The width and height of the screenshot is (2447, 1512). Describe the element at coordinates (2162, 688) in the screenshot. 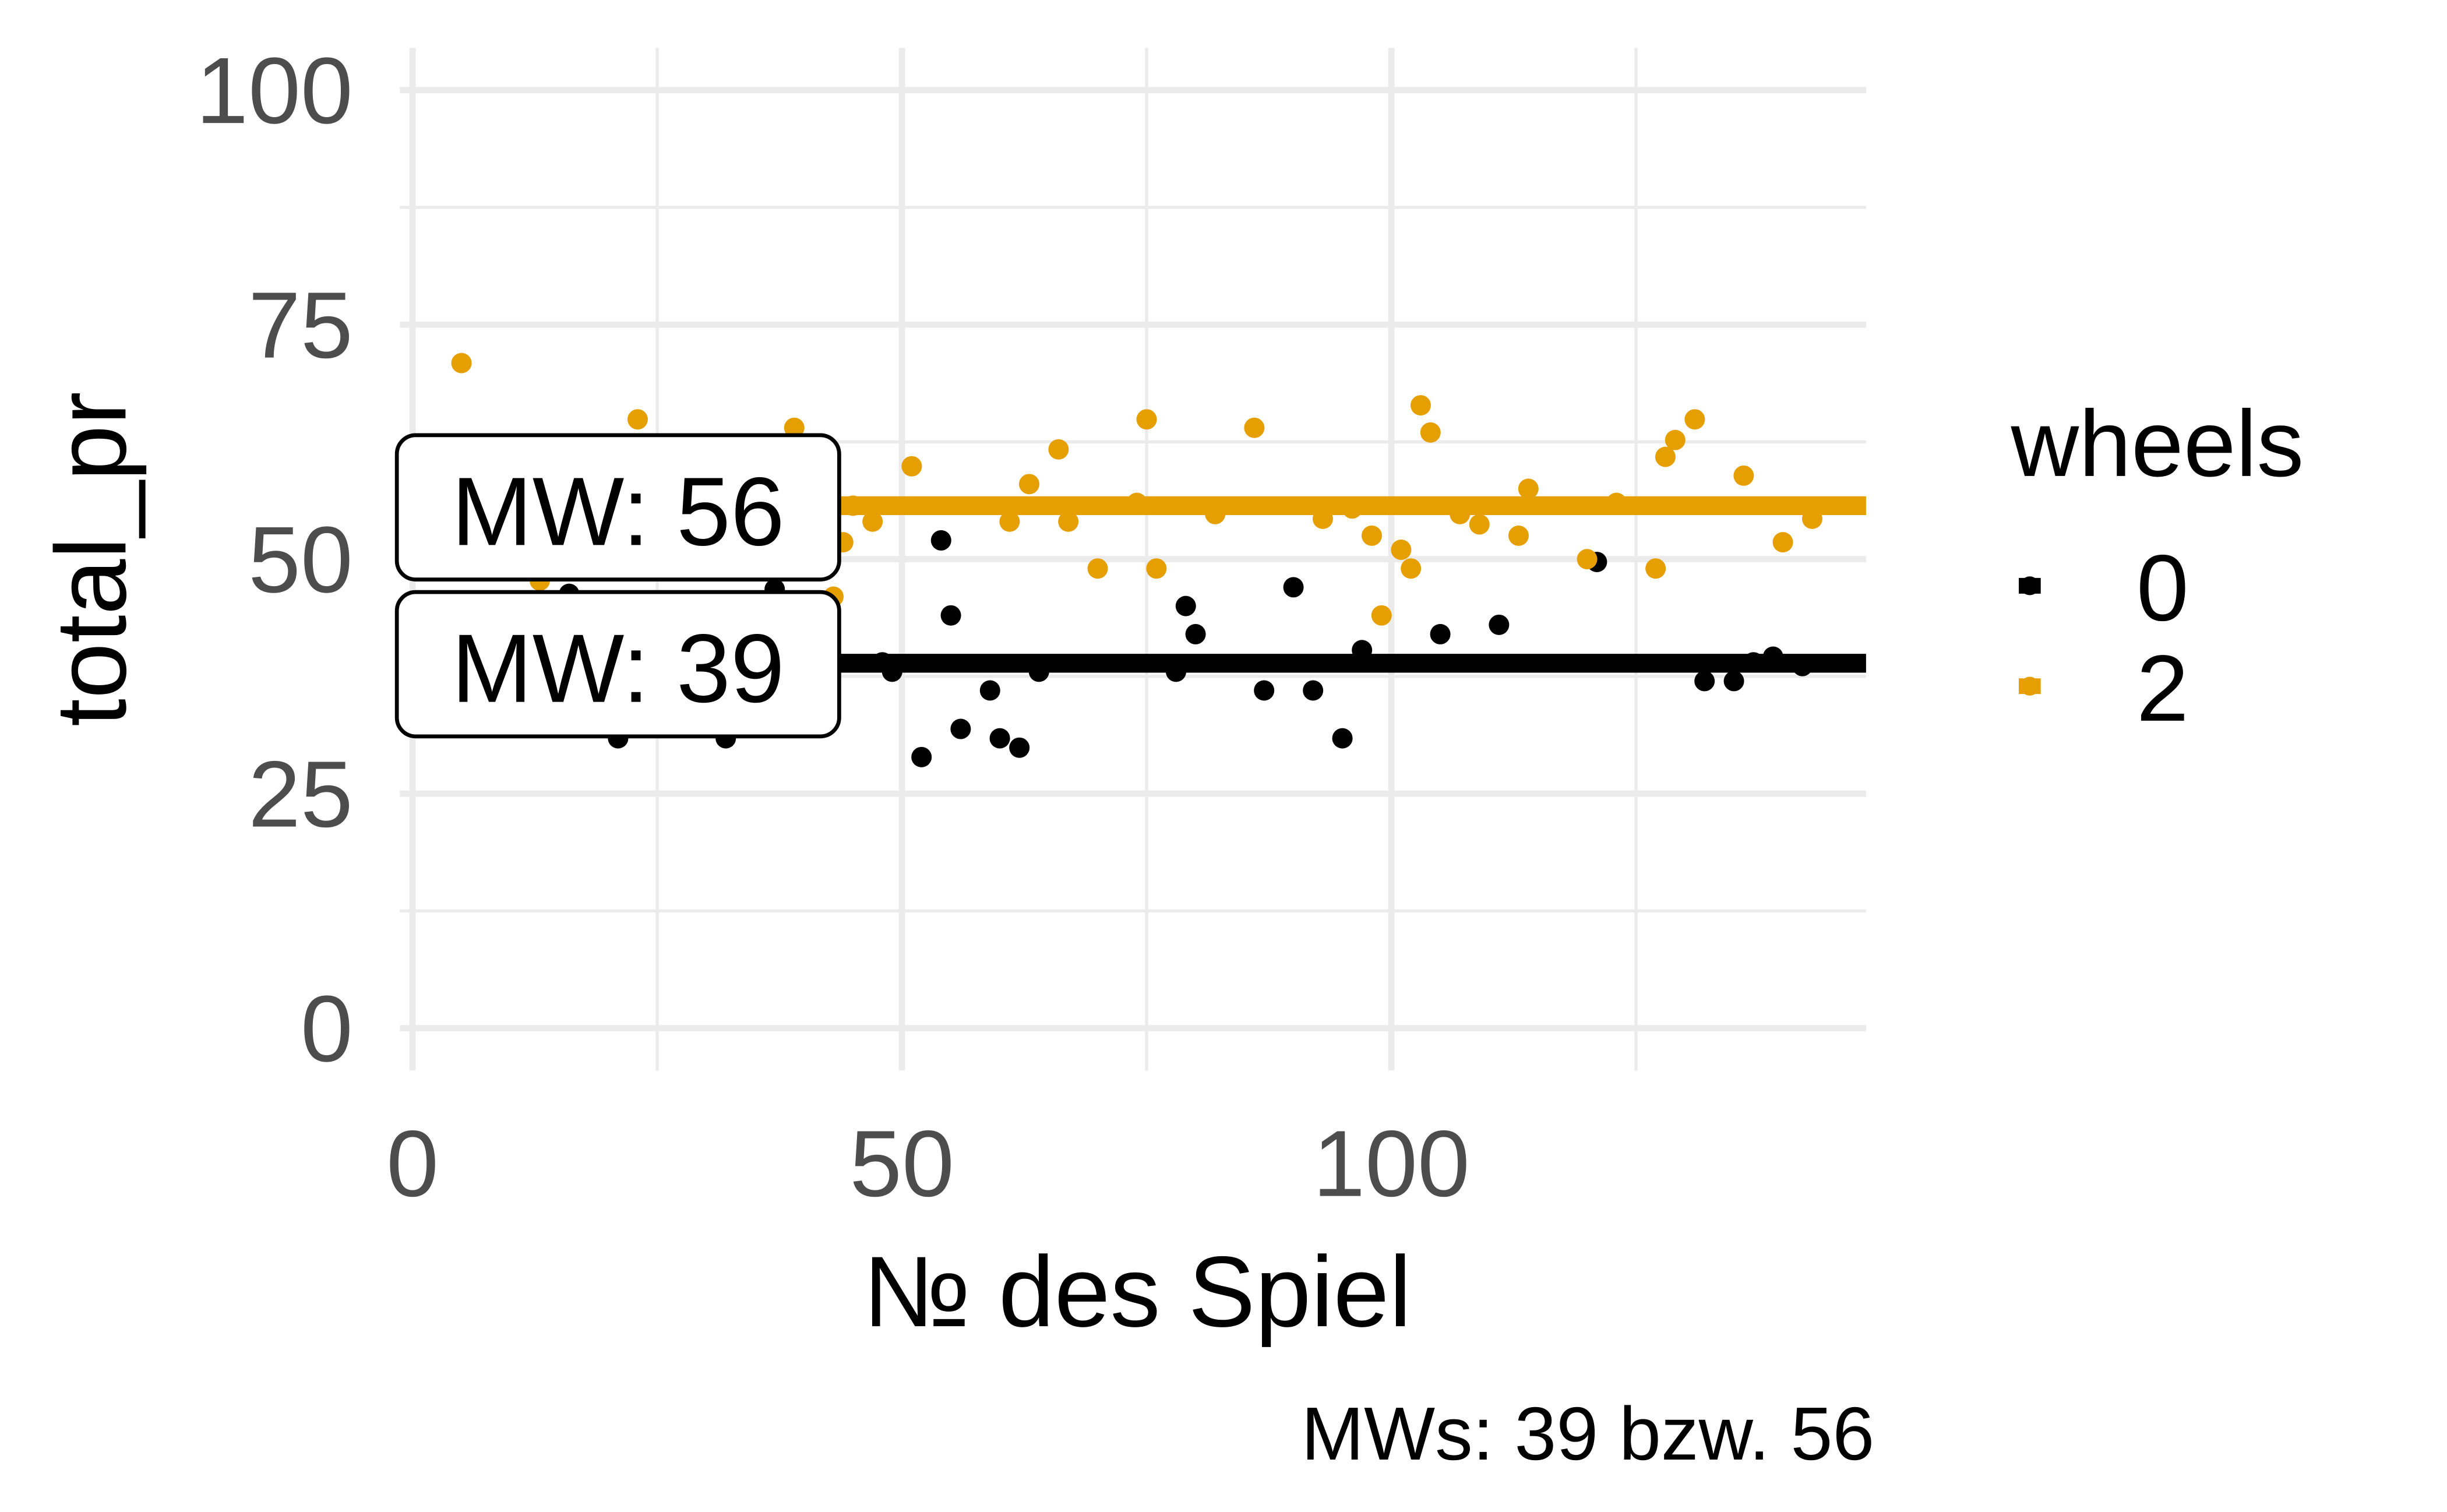

I see `legend-label: 2` at that location.